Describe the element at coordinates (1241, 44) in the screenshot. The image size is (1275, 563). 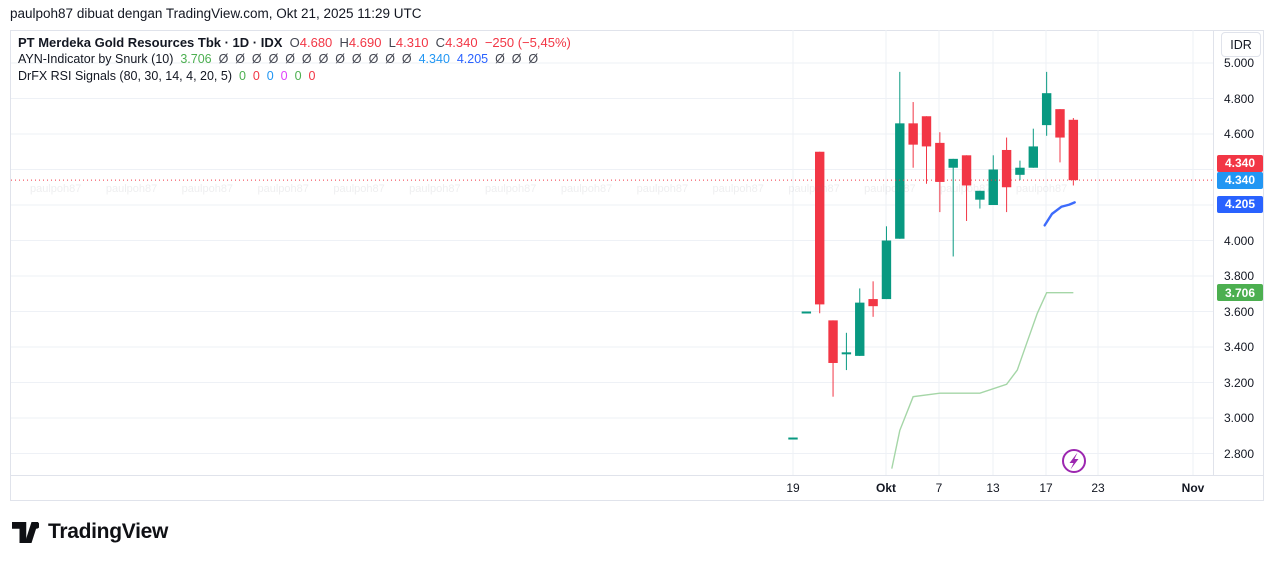
I see `currency-idr-button: IDR` at that location.